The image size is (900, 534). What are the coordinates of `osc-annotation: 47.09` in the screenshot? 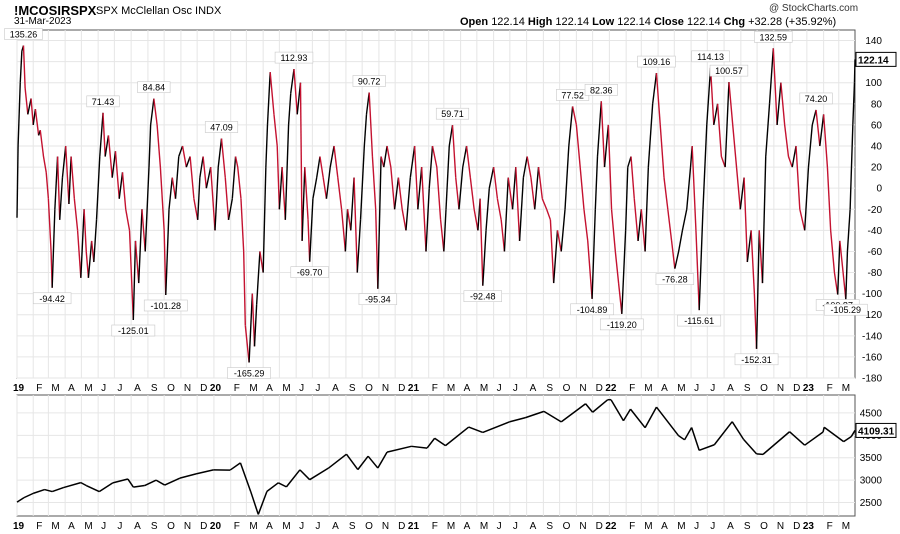 It's located at (221, 128).